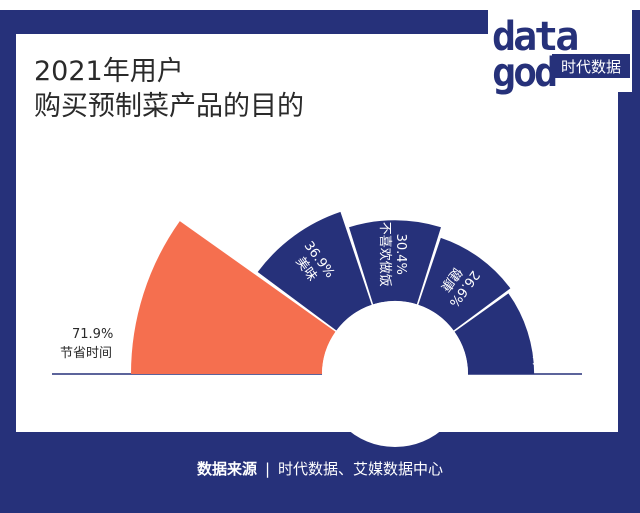  What do you see at coordinates (169, 89) in the screenshot?
I see `chart-title: 2021年用户 购买预制菜产品的目的` at bounding box center [169, 89].